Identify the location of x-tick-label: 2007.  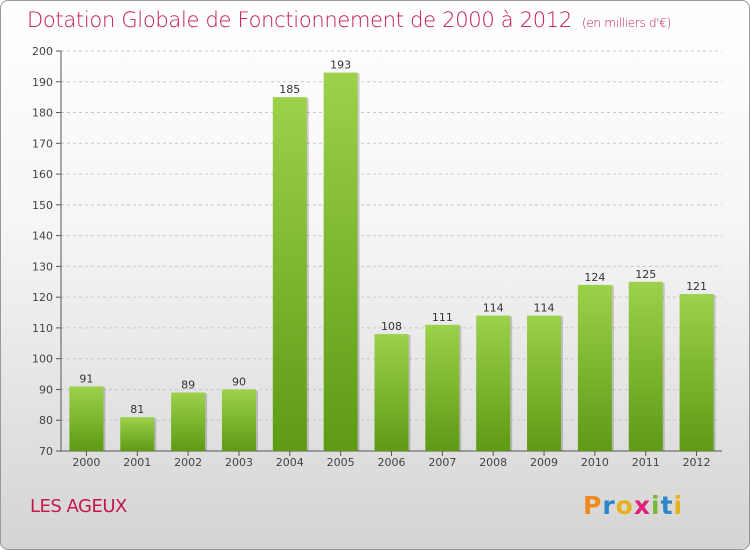
(442, 462).